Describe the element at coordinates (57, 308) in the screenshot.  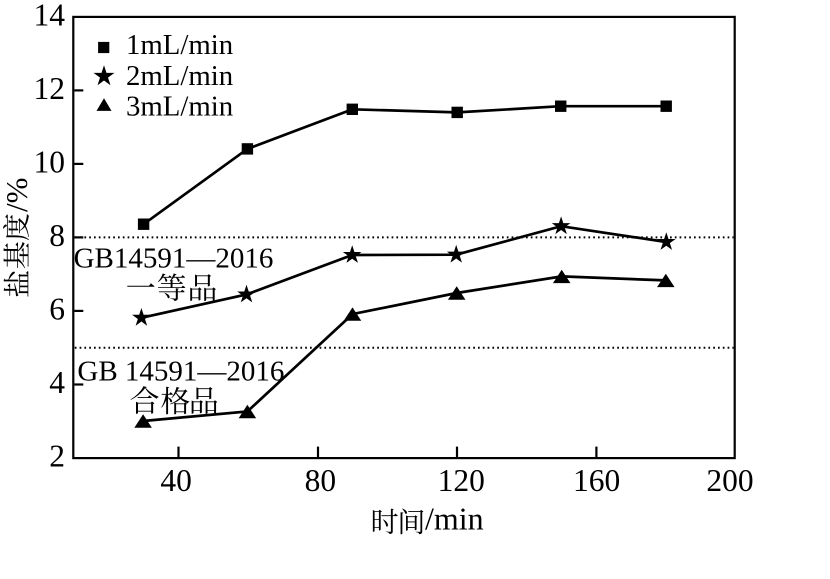
I see `svg-text: 6` at that location.